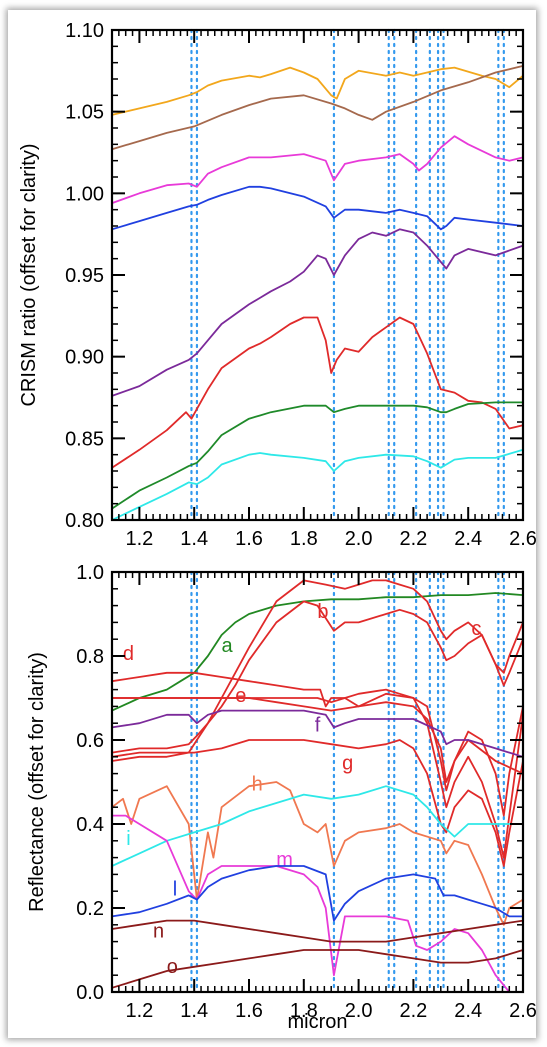  I want to click on panel2-curve-label-o: o, so click(172, 967).